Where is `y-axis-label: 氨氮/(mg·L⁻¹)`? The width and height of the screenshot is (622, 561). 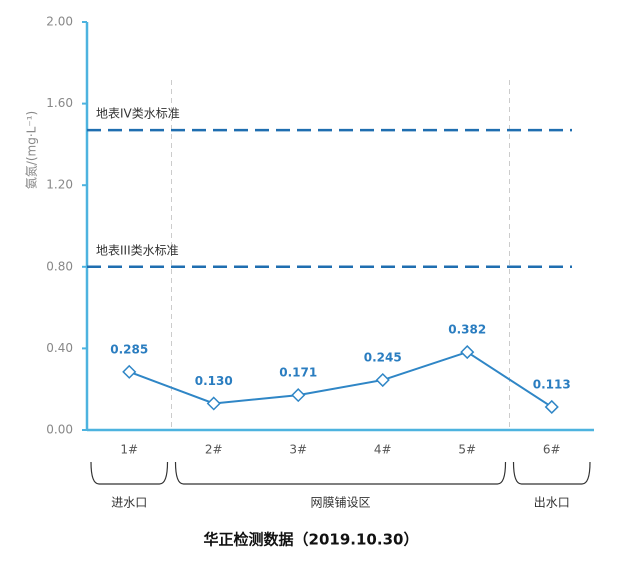 y-axis-label: 氨氮/(mg·L⁻¹) is located at coordinates (31, 150).